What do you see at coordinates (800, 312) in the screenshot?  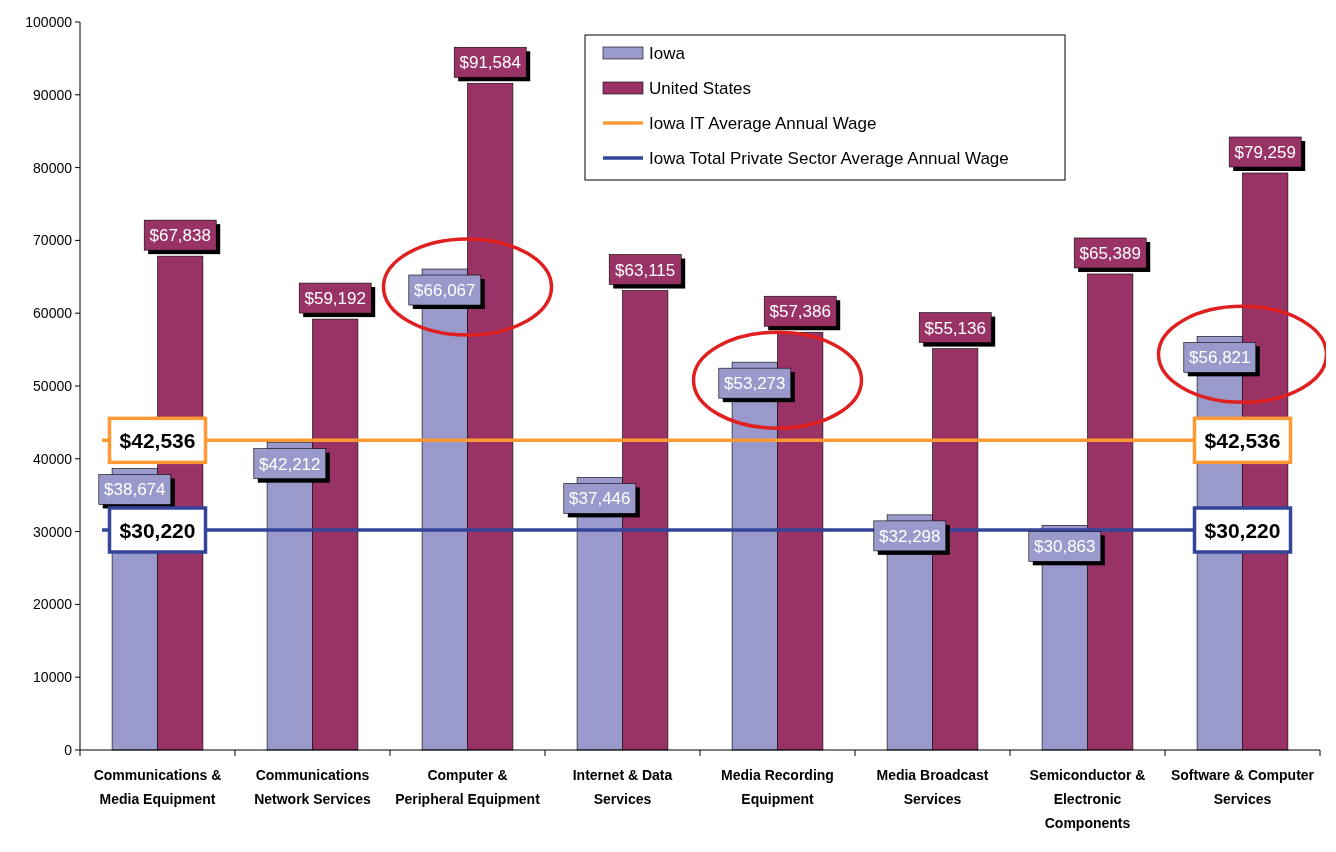 I see `data-label: $57,386` at bounding box center [800, 312].